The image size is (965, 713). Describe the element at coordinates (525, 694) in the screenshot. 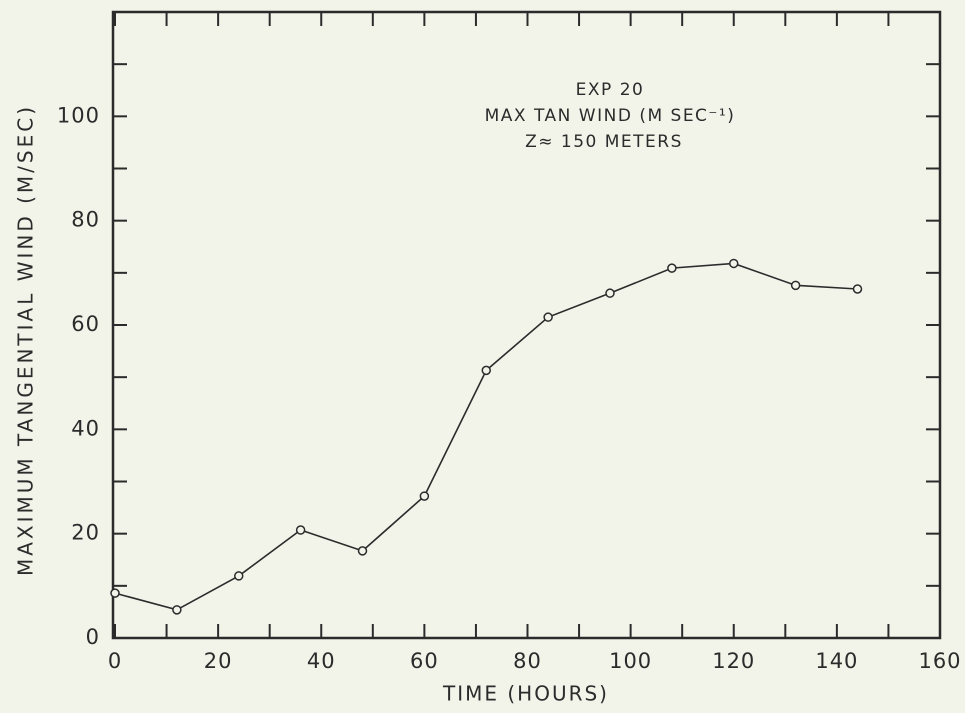

I see `x-axis-label: TIME (HOURS)` at that location.